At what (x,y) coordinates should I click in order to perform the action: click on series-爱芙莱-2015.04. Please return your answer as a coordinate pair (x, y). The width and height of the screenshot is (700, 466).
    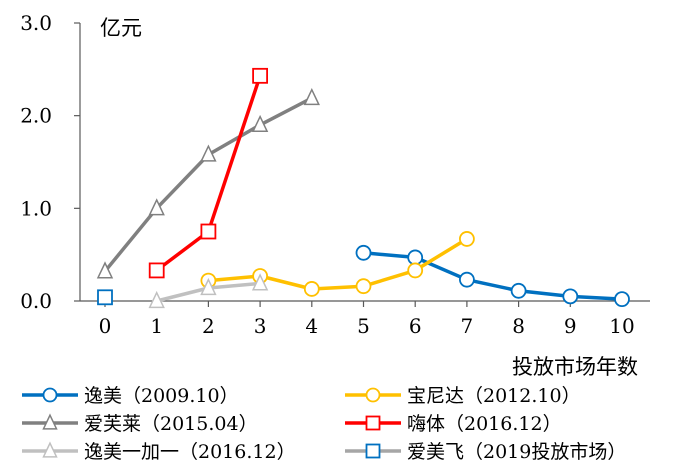
    Looking at the image, I should click on (208, 183).